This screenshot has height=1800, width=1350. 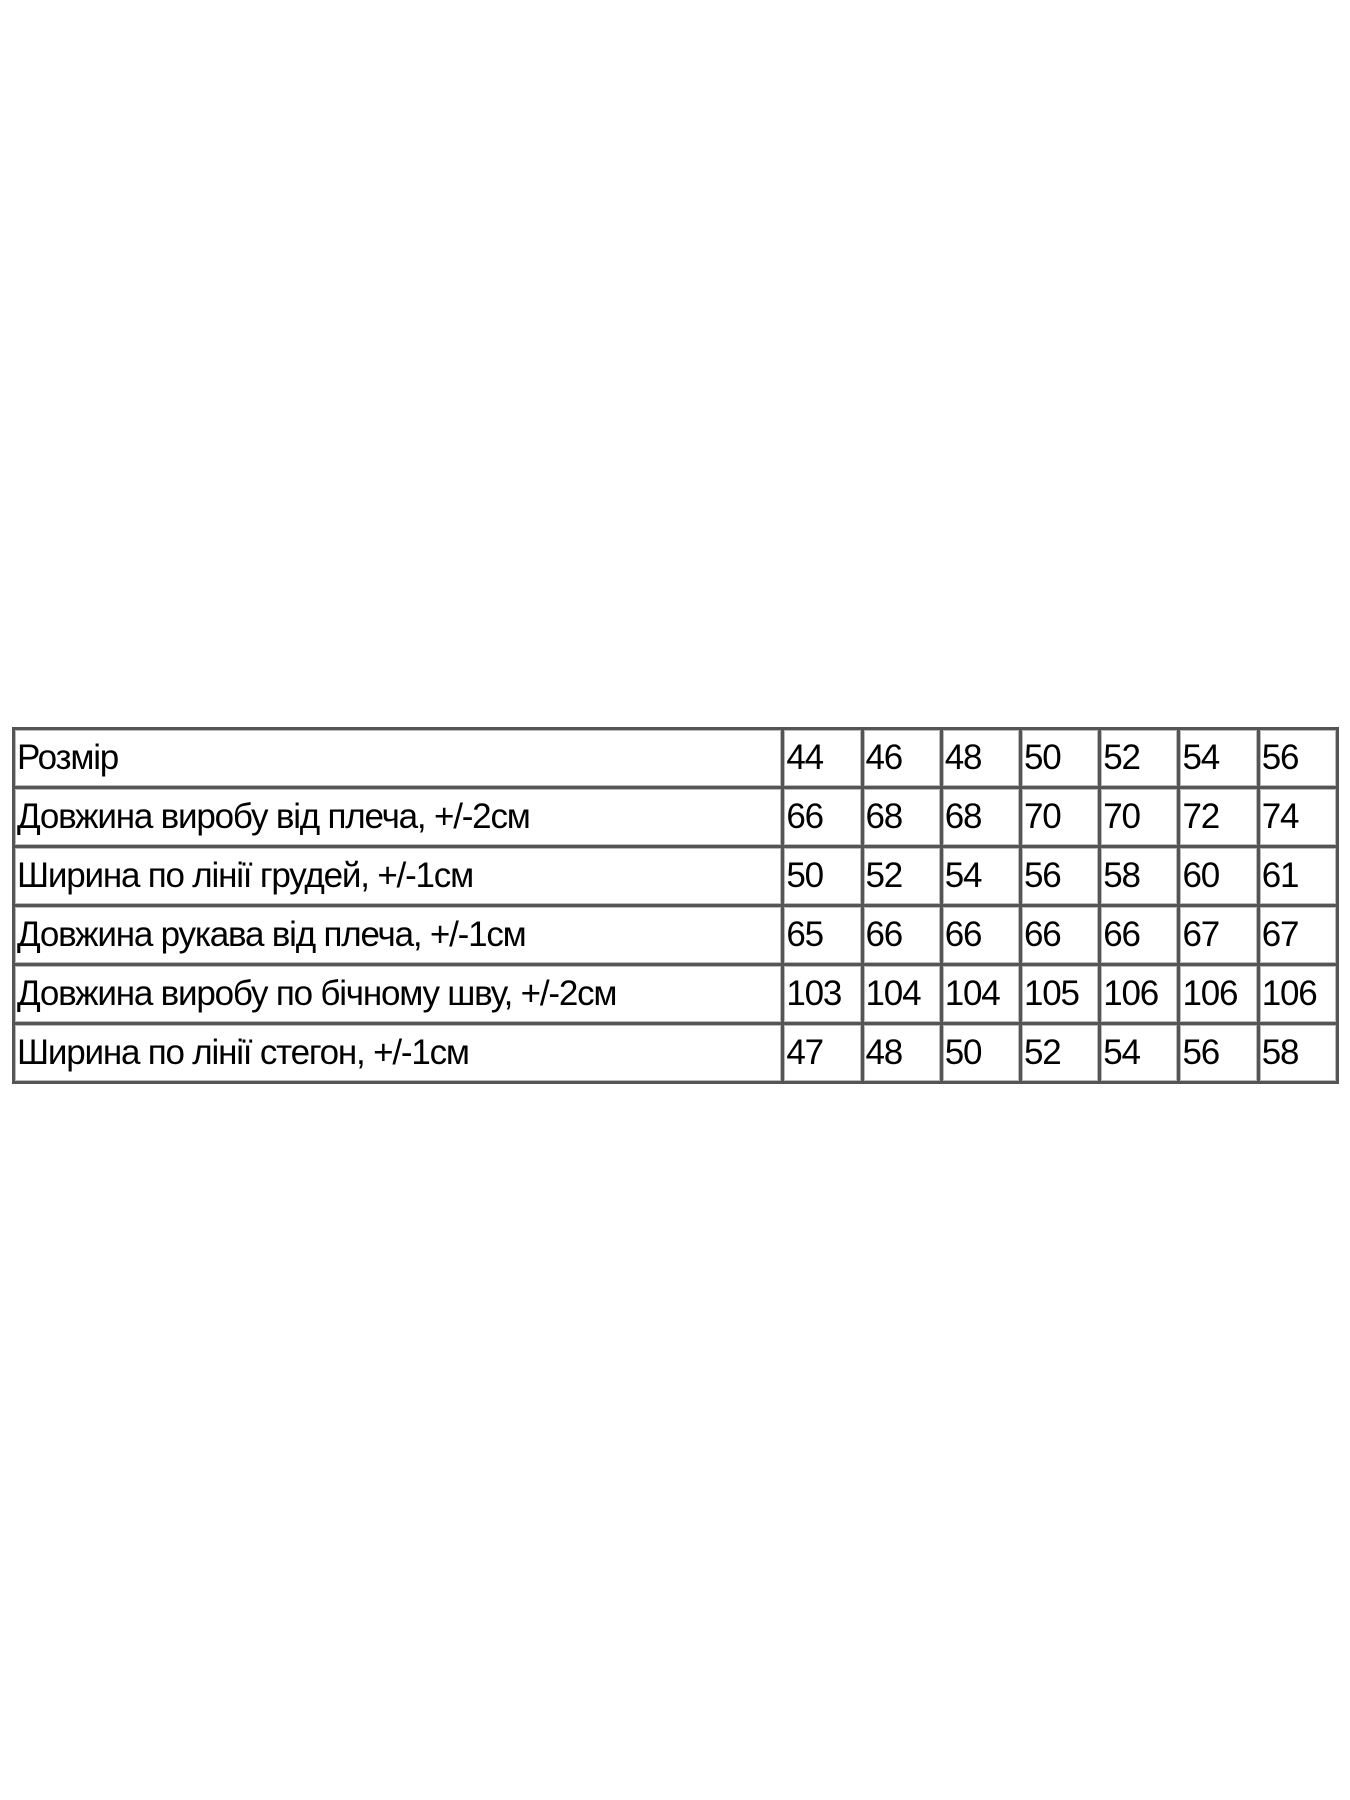 What do you see at coordinates (1218, 758) in the screenshot?
I see `size-cell: 54` at bounding box center [1218, 758].